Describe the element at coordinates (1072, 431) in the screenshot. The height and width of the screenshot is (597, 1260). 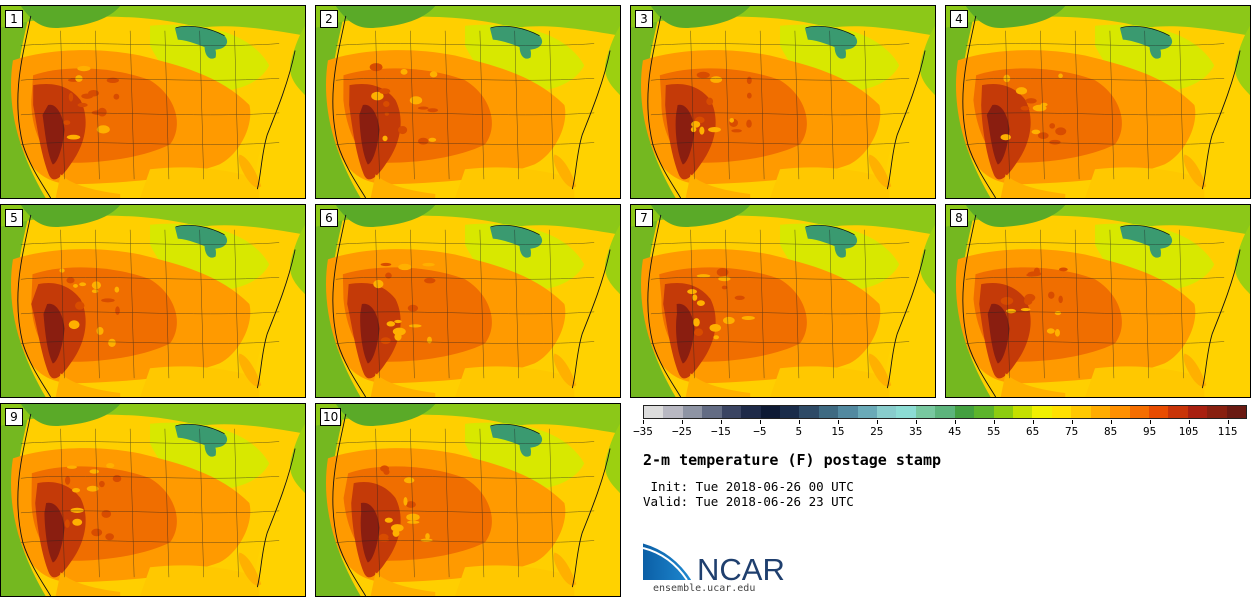
I see `colorbar-tick-label: 75` at that location.